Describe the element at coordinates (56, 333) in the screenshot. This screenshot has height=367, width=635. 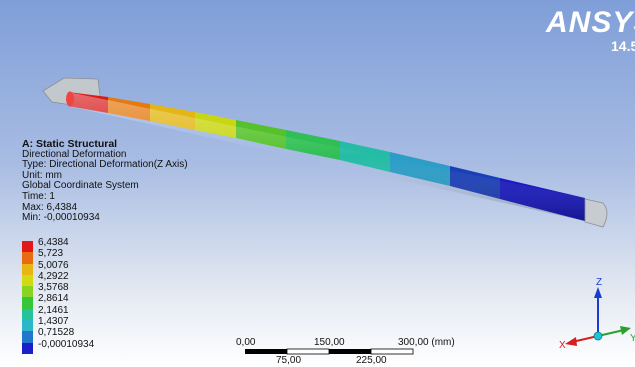
I see `legend-value: 0,71528` at that location.